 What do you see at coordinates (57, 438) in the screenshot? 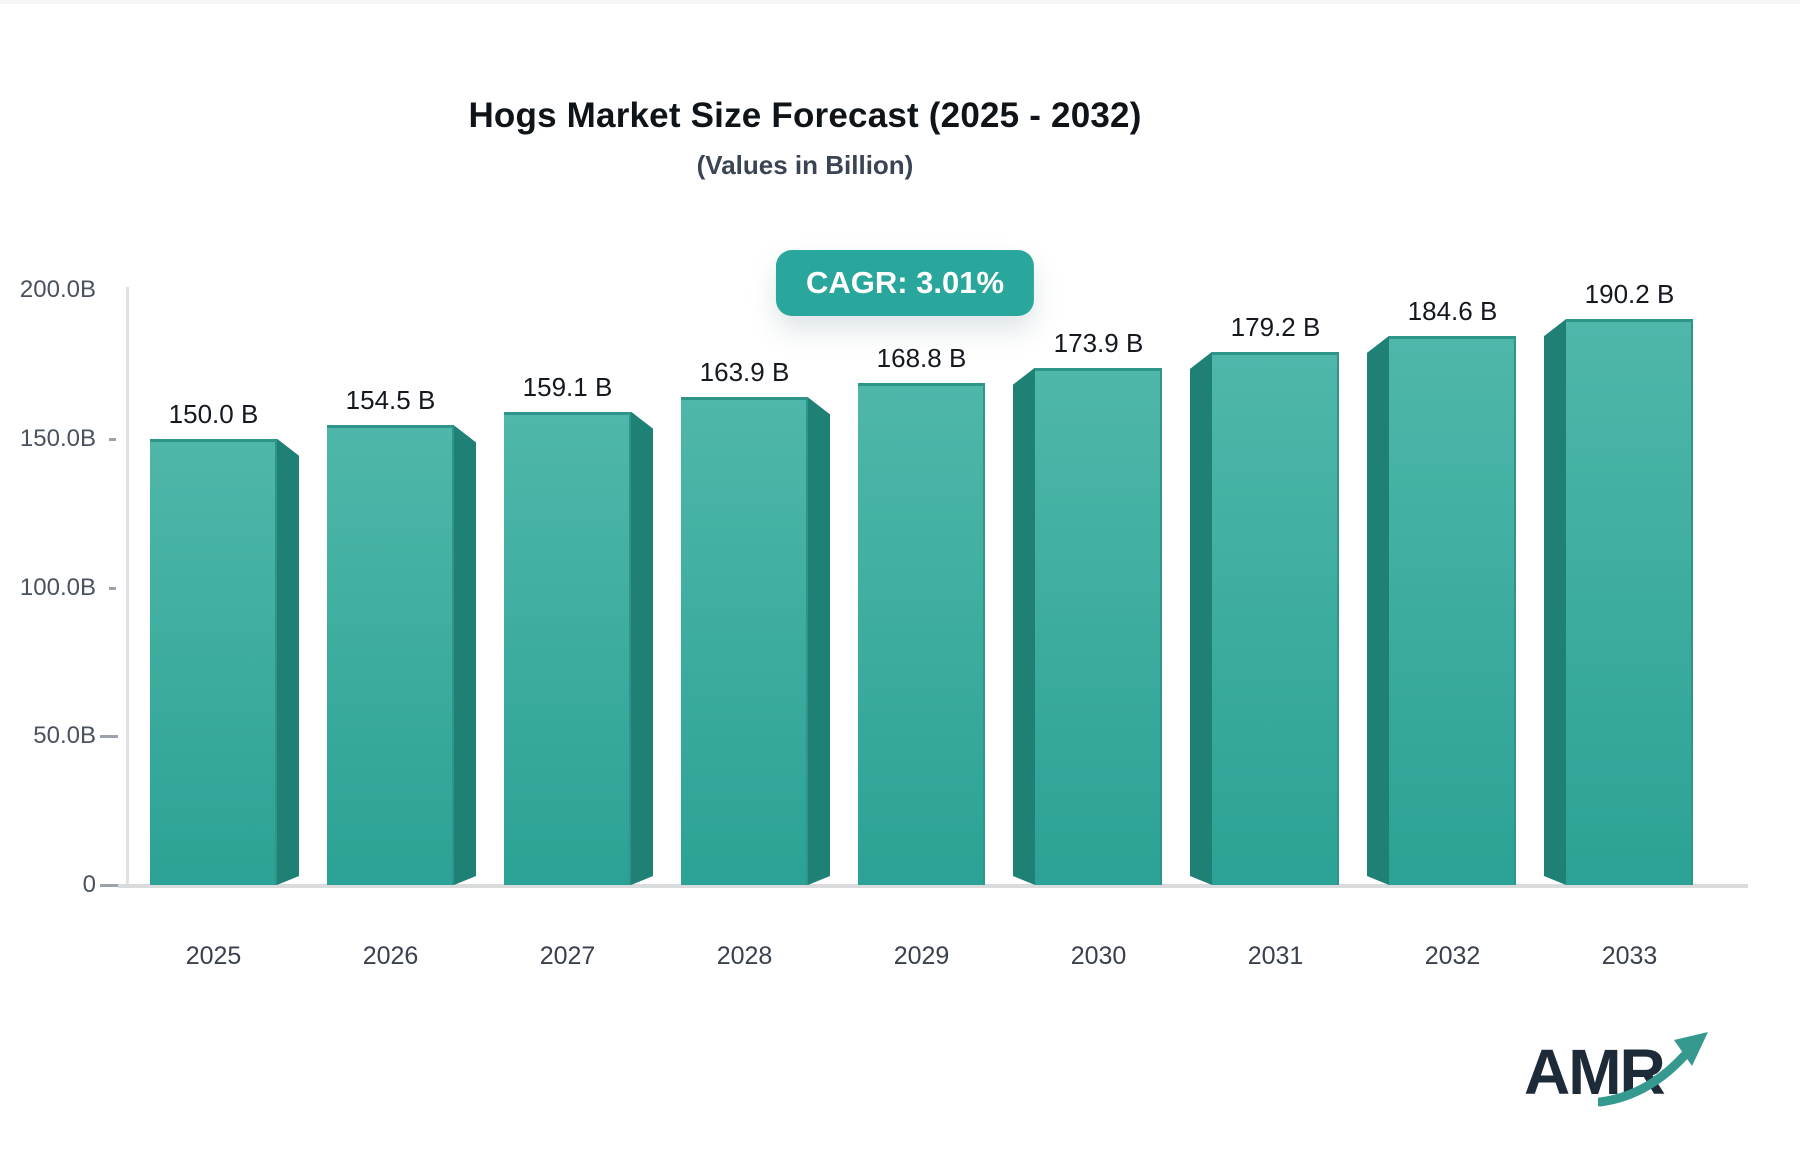
I see `y-axis-tick-label: 150.0B` at bounding box center [57, 438].